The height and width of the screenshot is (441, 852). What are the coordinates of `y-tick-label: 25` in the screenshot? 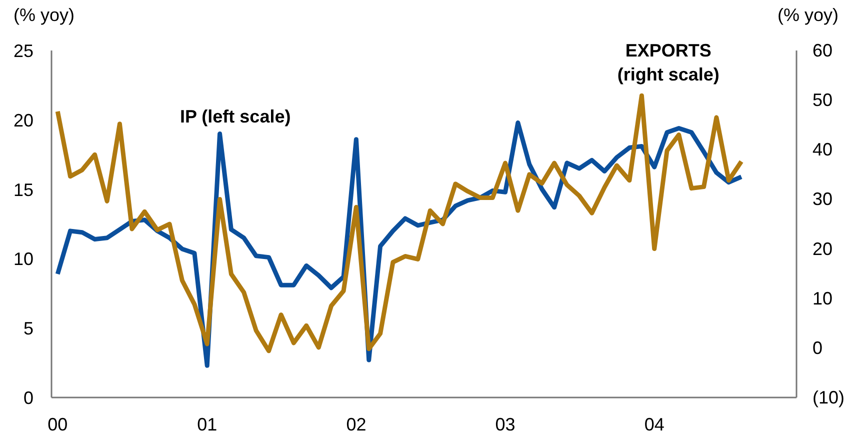 It's located at (23, 51).